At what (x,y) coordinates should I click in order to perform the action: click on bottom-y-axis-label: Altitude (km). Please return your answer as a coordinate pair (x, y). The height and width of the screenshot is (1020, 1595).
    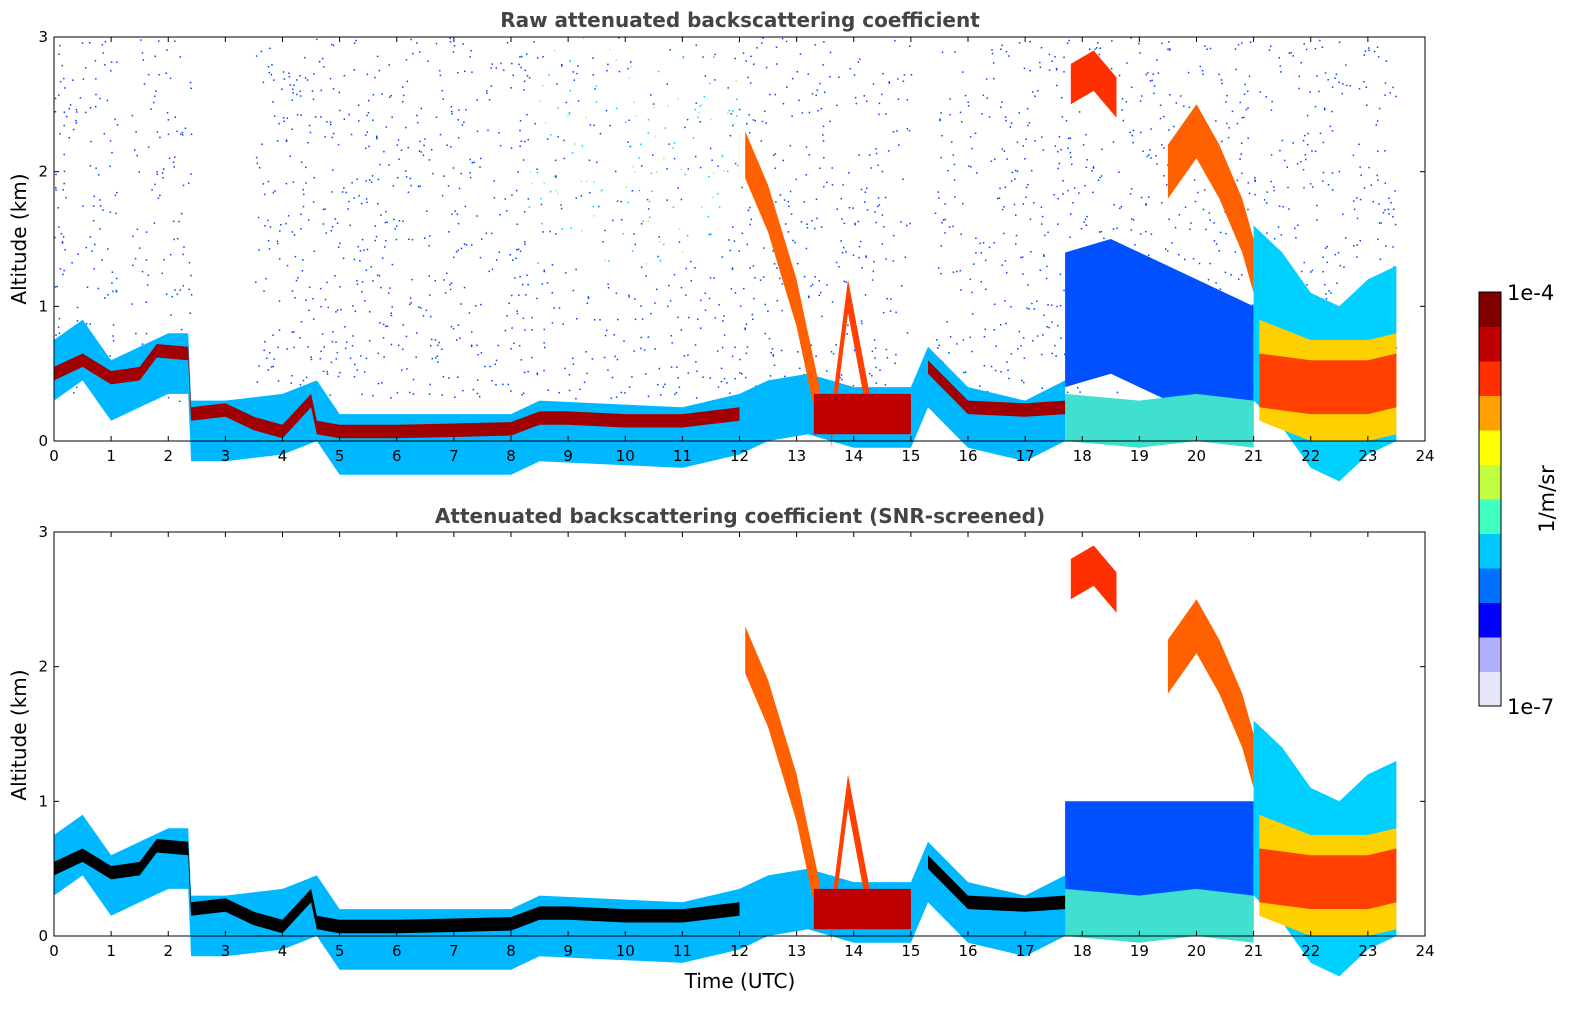
    Looking at the image, I should click on (19, 734).